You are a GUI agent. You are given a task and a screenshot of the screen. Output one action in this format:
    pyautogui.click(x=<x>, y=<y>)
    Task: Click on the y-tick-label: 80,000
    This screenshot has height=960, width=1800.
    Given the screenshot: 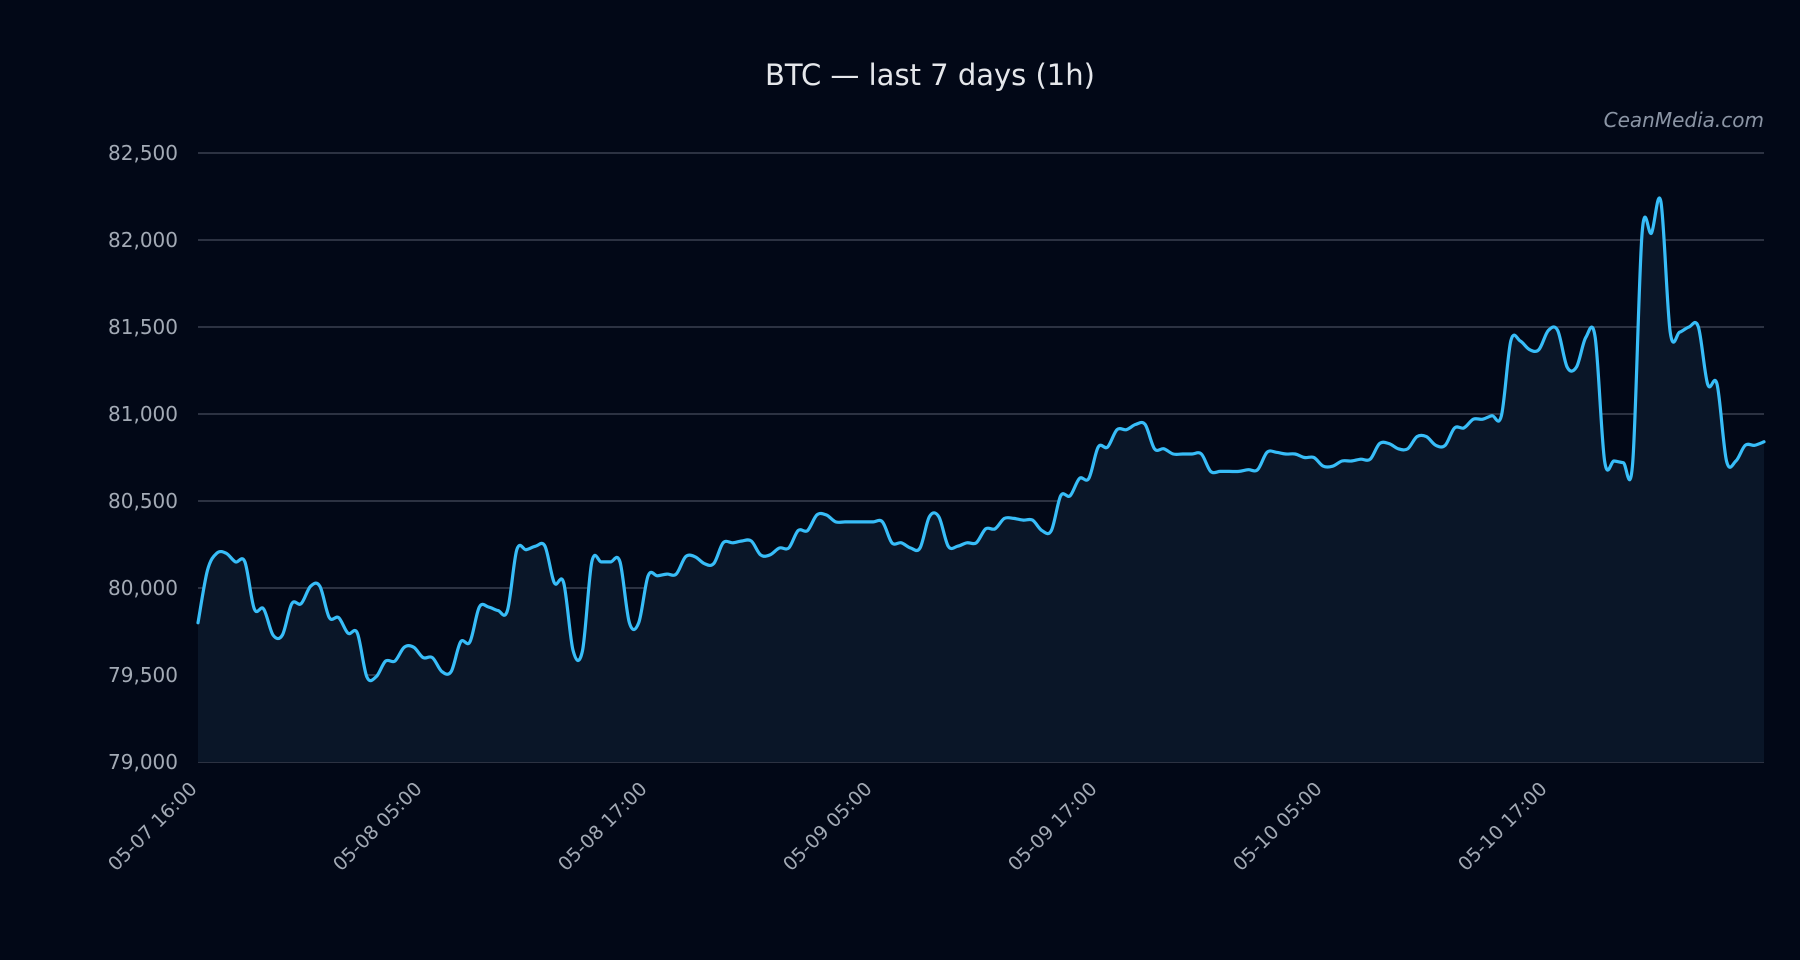 What is the action you would take?
    pyautogui.click(x=143, y=588)
    